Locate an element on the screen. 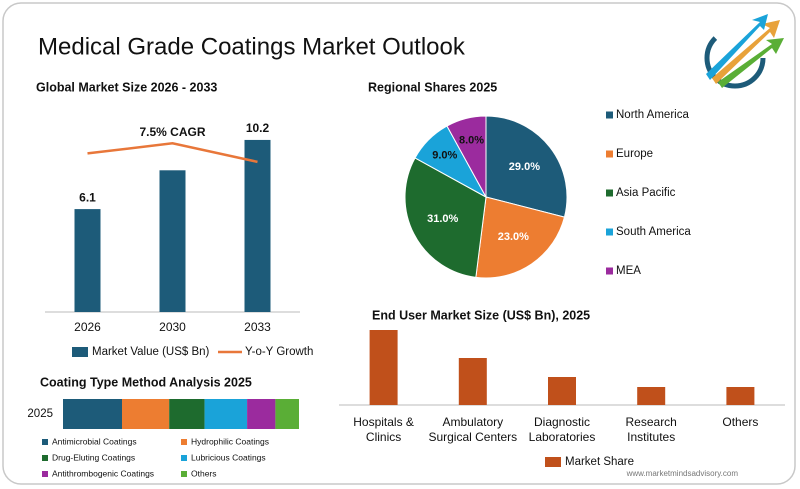 The width and height of the screenshot is (800, 489). legend-label: Antimicrobial Coatings is located at coordinates (94, 441).